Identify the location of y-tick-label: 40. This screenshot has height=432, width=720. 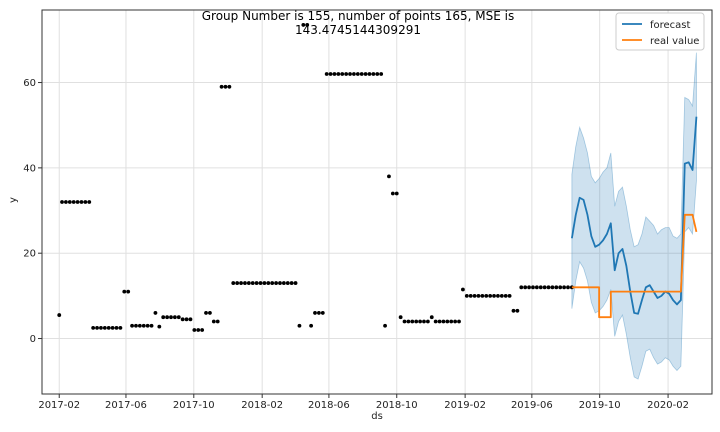
(29, 168).